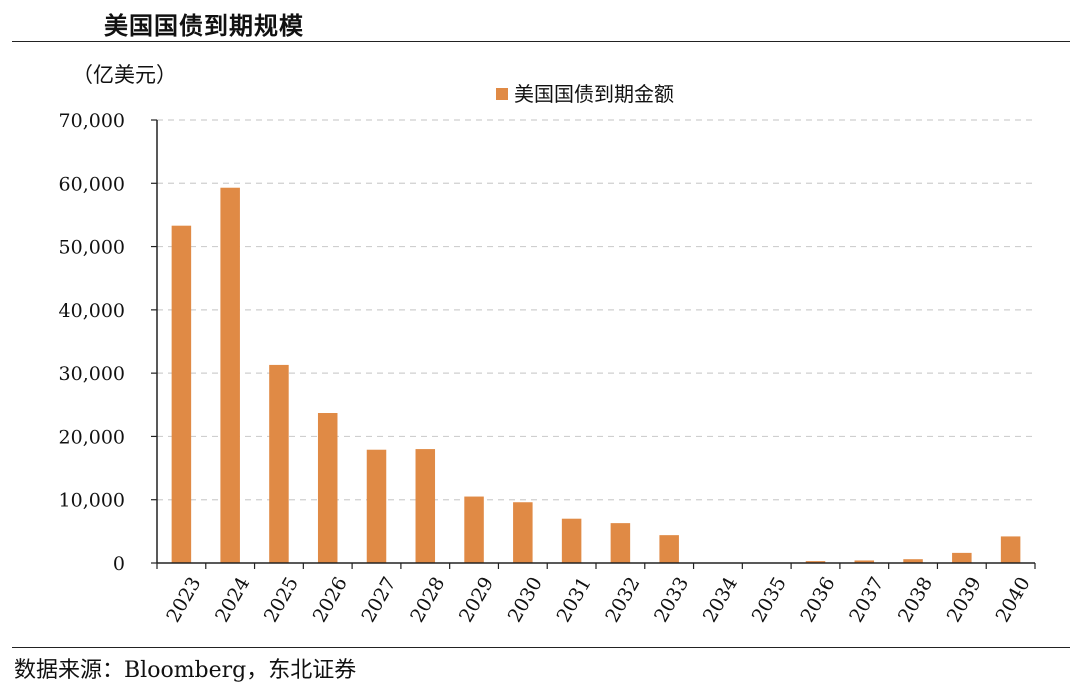 This screenshot has width=1080, height=690. What do you see at coordinates (866, 599) in the screenshot?
I see `x-tick-label: 2037` at bounding box center [866, 599].